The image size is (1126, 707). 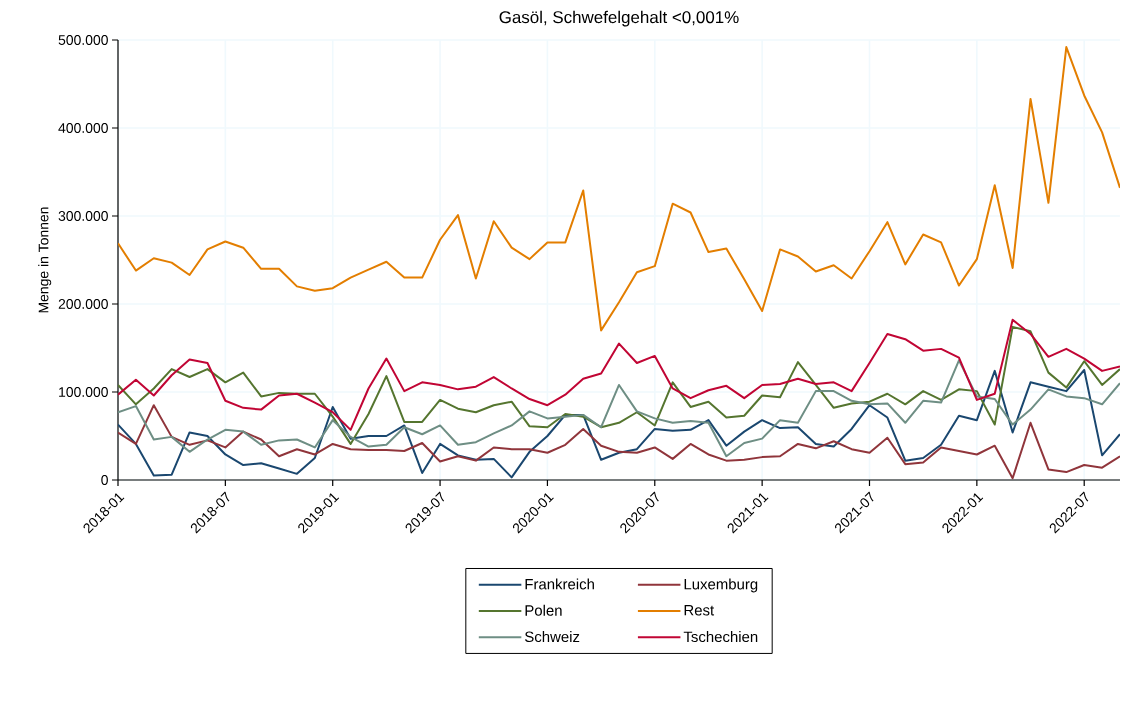 What do you see at coordinates (699, 610) in the screenshot?
I see `legend-label: Rest` at bounding box center [699, 610].